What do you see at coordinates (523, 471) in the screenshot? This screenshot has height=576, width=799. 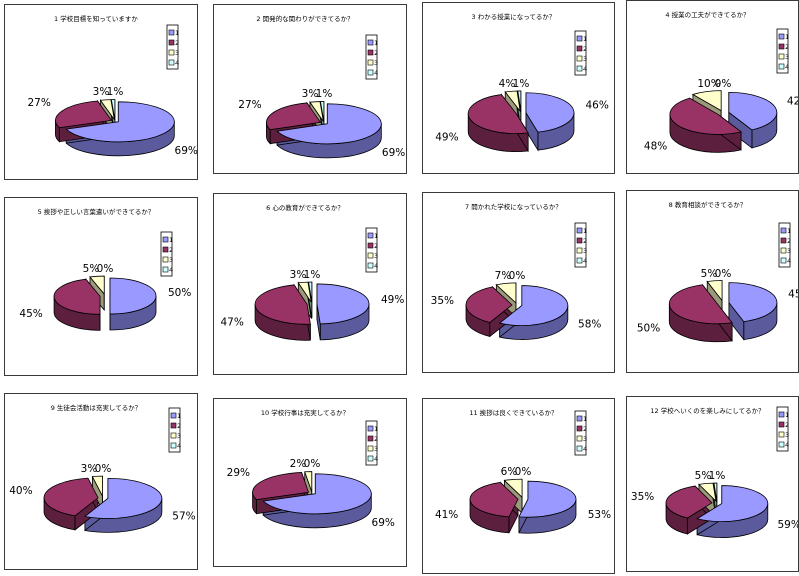 I see `pie-chart-svg: 11 挨拶は良くできているか？ 53% 41% 6%0% 1 2 3 4` at bounding box center [523, 471].